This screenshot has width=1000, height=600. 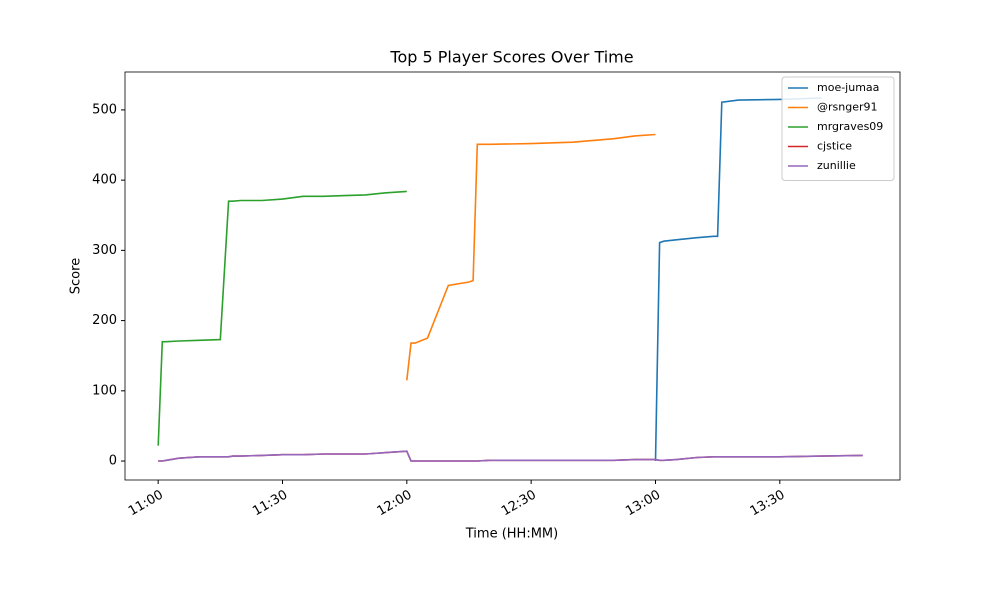 I want to click on legend-box, so click(x=838, y=128).